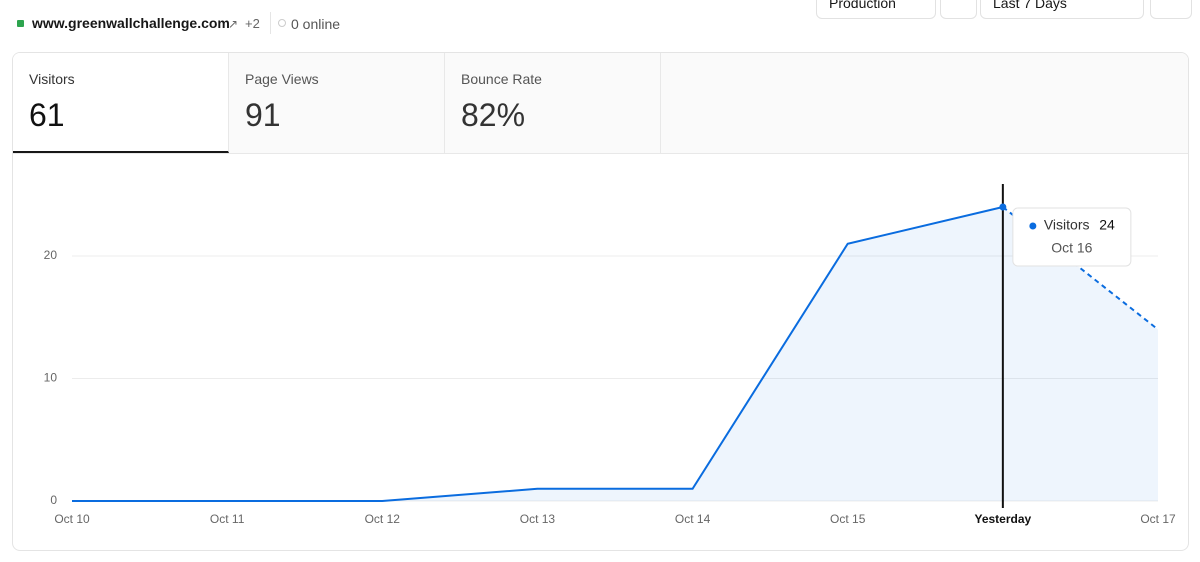  I want to click on metric-label: Visitors, so click(52, 79).